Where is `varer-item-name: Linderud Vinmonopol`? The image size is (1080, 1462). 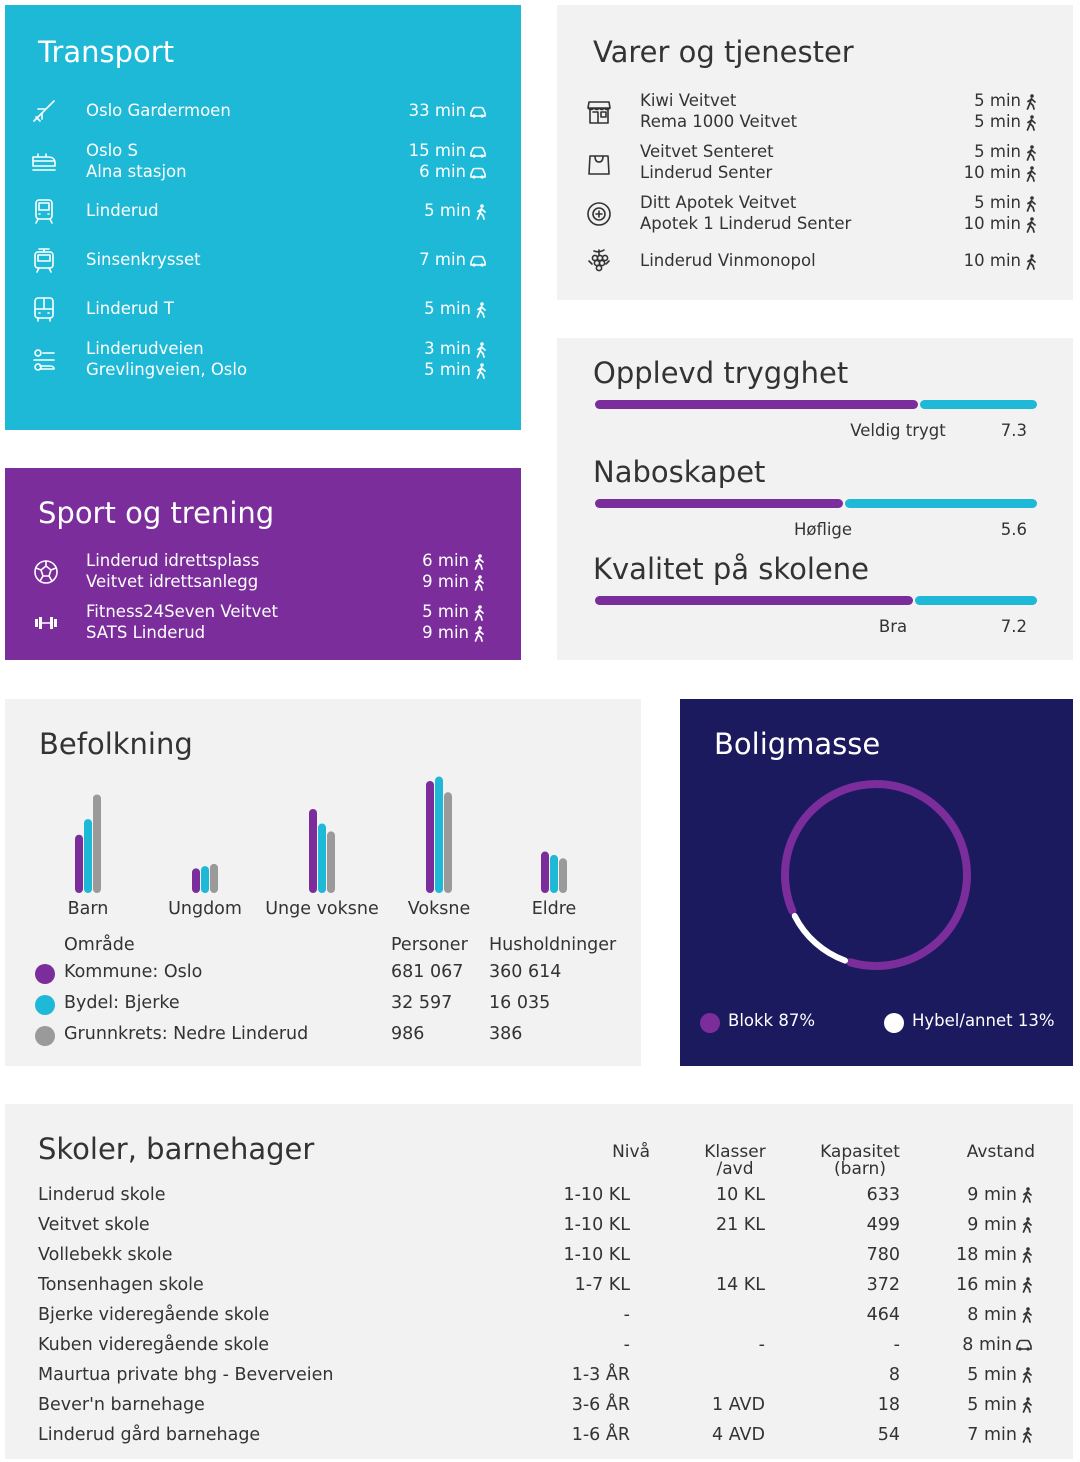 varer-item-name: Linderud Vinmonopol is located at coordinates (728, 260).